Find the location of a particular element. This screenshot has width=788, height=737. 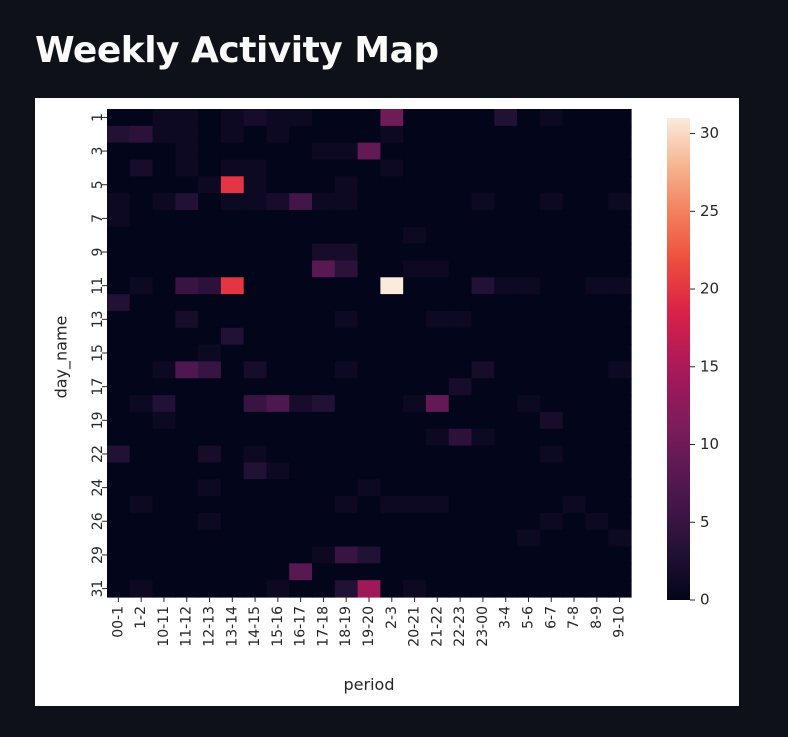

x-tick-label: 10-11 is located at coordinates (164, 626).